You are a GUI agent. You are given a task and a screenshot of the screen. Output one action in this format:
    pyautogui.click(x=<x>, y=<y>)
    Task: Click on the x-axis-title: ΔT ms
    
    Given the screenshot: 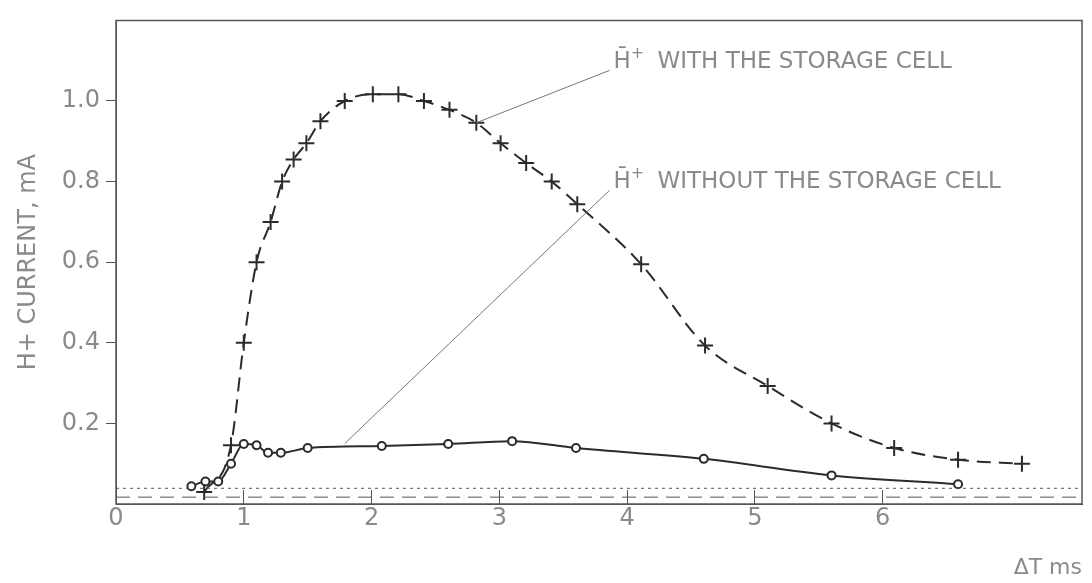 What is the action you would take?
    pyautogui.click(x=1047, y=566)
    